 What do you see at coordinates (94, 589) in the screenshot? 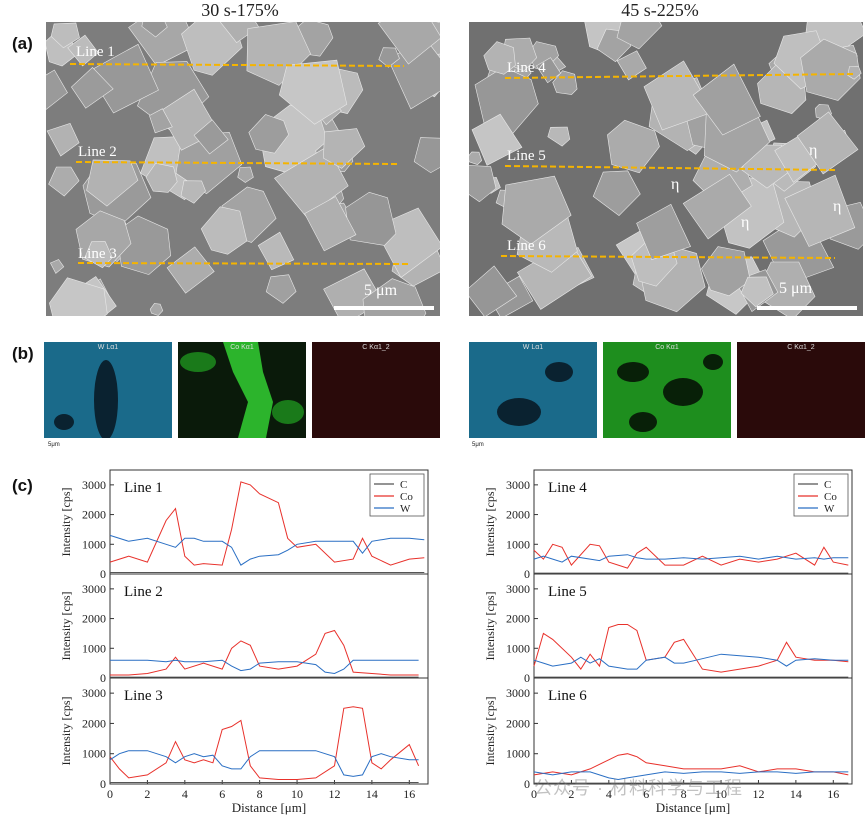
I see `y-tick-label: 3000` at bounding box center [94, 589].